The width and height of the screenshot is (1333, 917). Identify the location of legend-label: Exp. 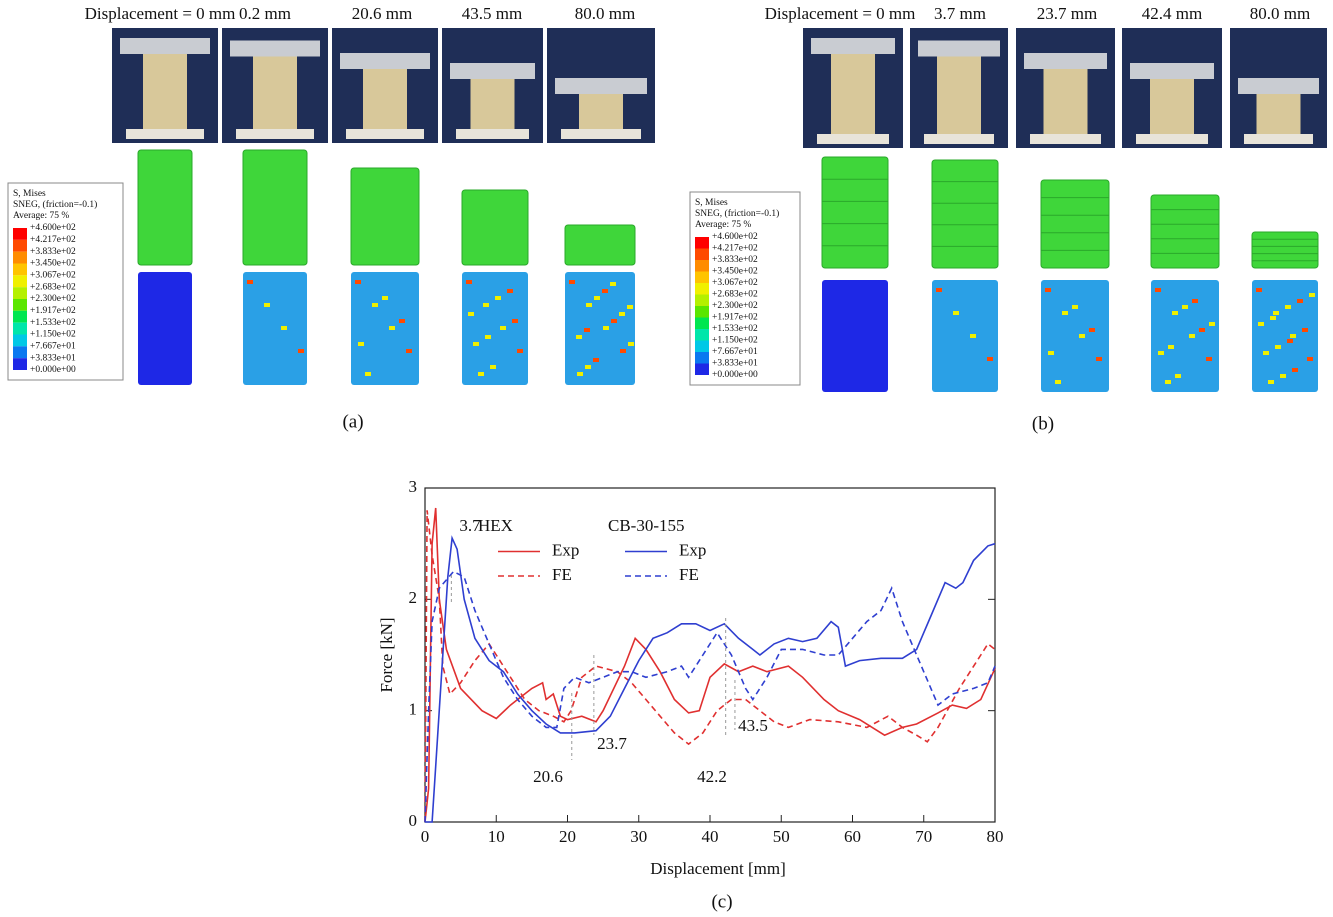
(692, 549).